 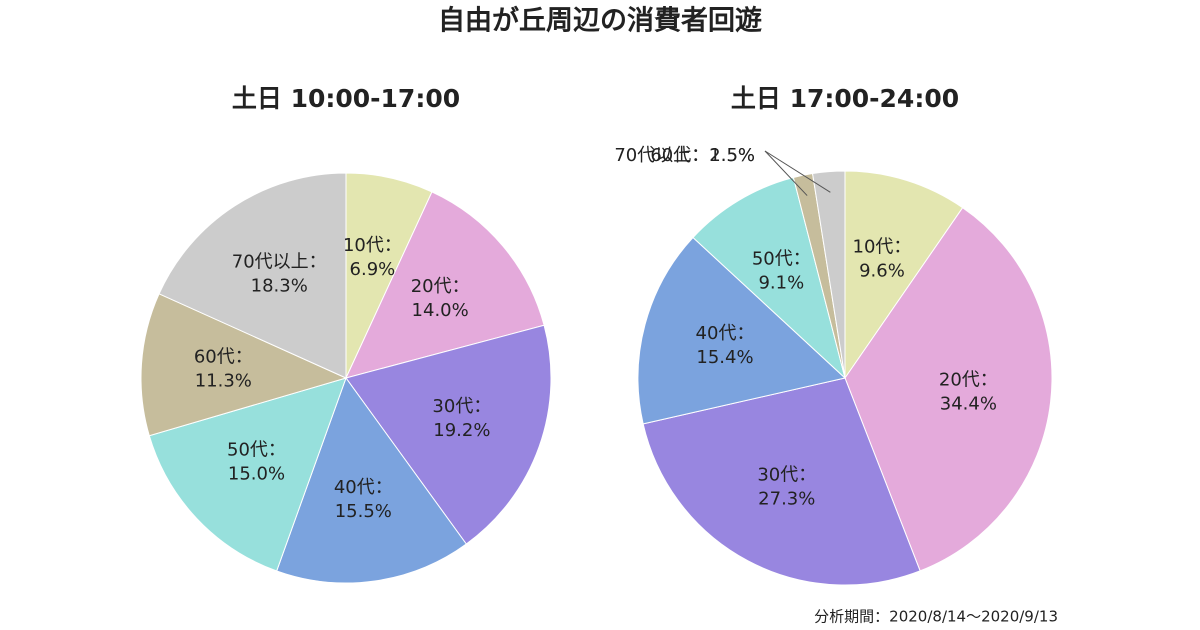 I want to click on slice-value-label: 15.4%, so click(x=724, y=357).